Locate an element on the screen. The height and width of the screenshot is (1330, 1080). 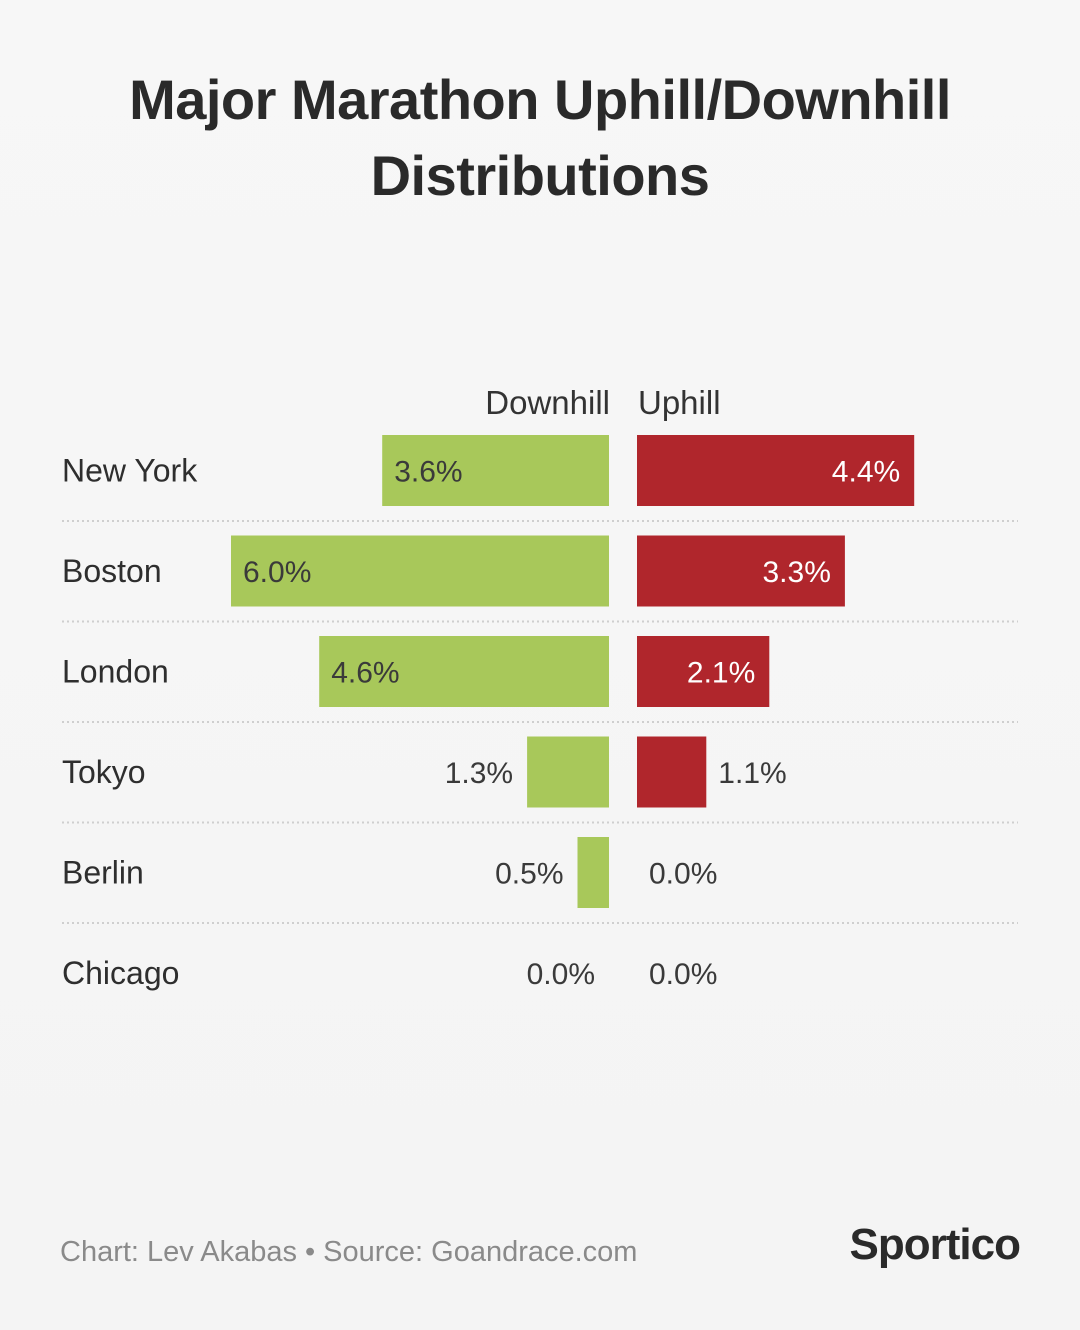
chart-credit: Chart: Lev Akabas is located at coordinates (178, 1252).